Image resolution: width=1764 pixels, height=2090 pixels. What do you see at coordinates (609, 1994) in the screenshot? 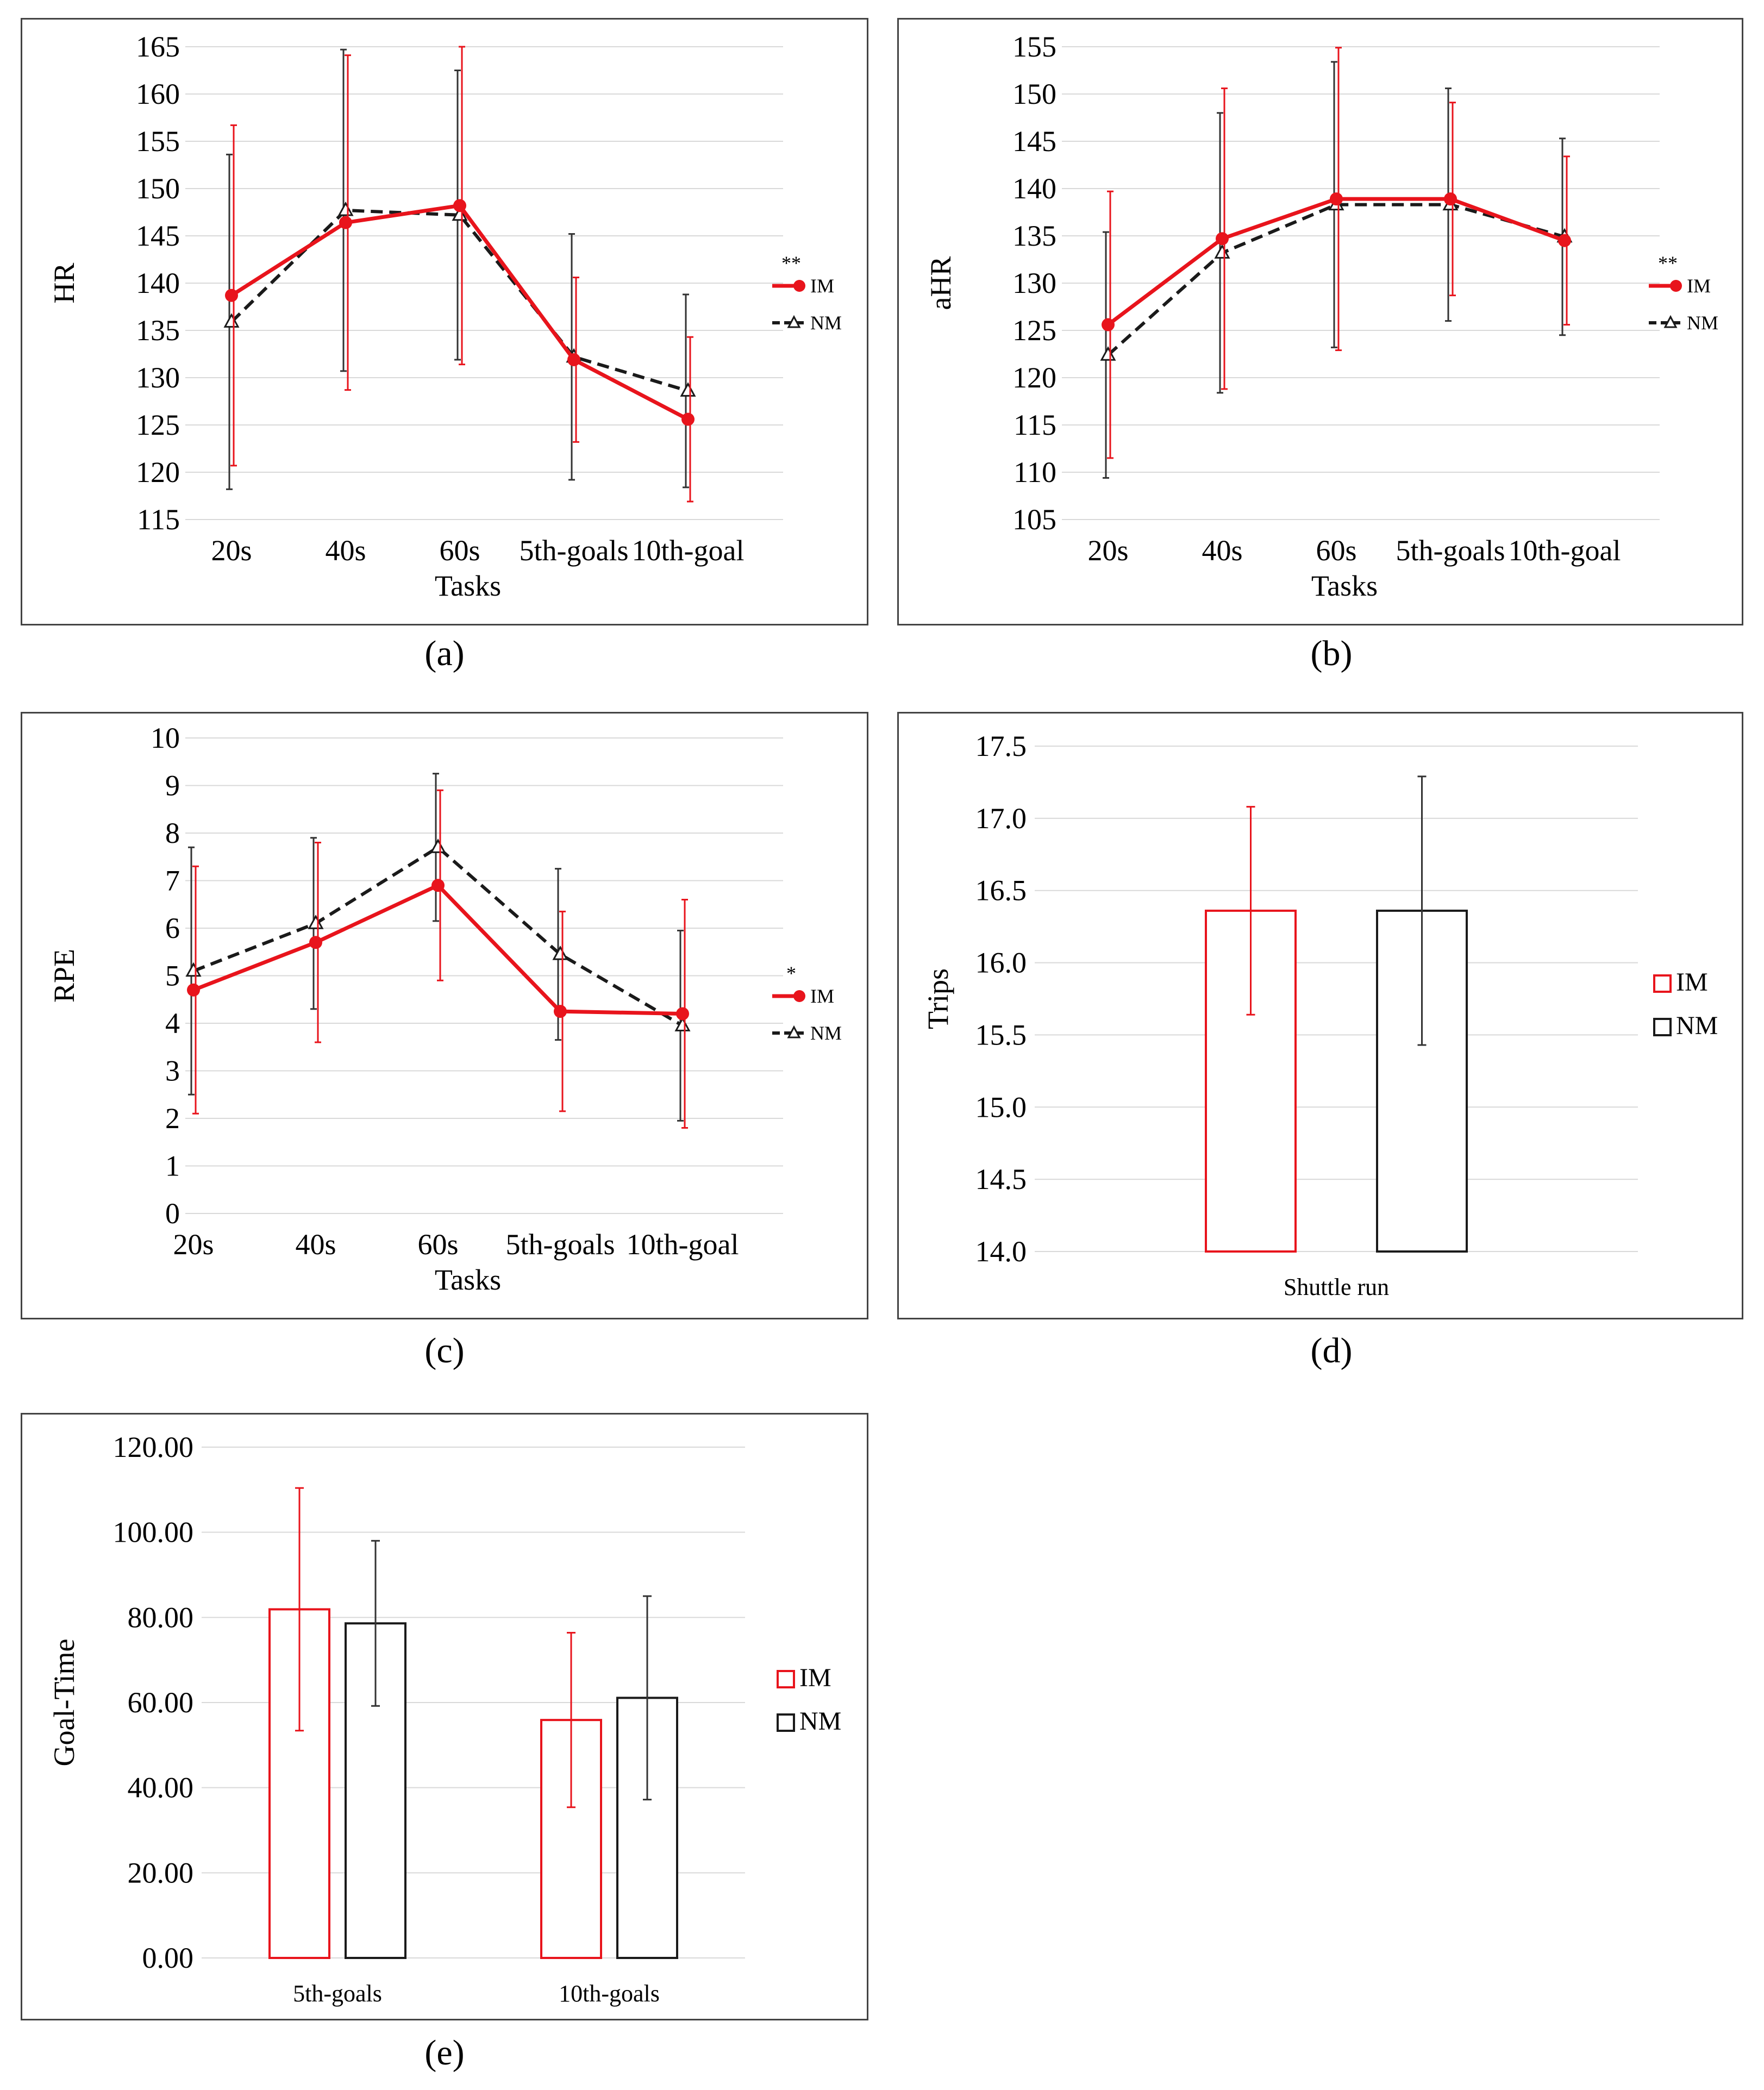
I see `x-tick-label: 10th-goals` at bounding box center [609, 1994].